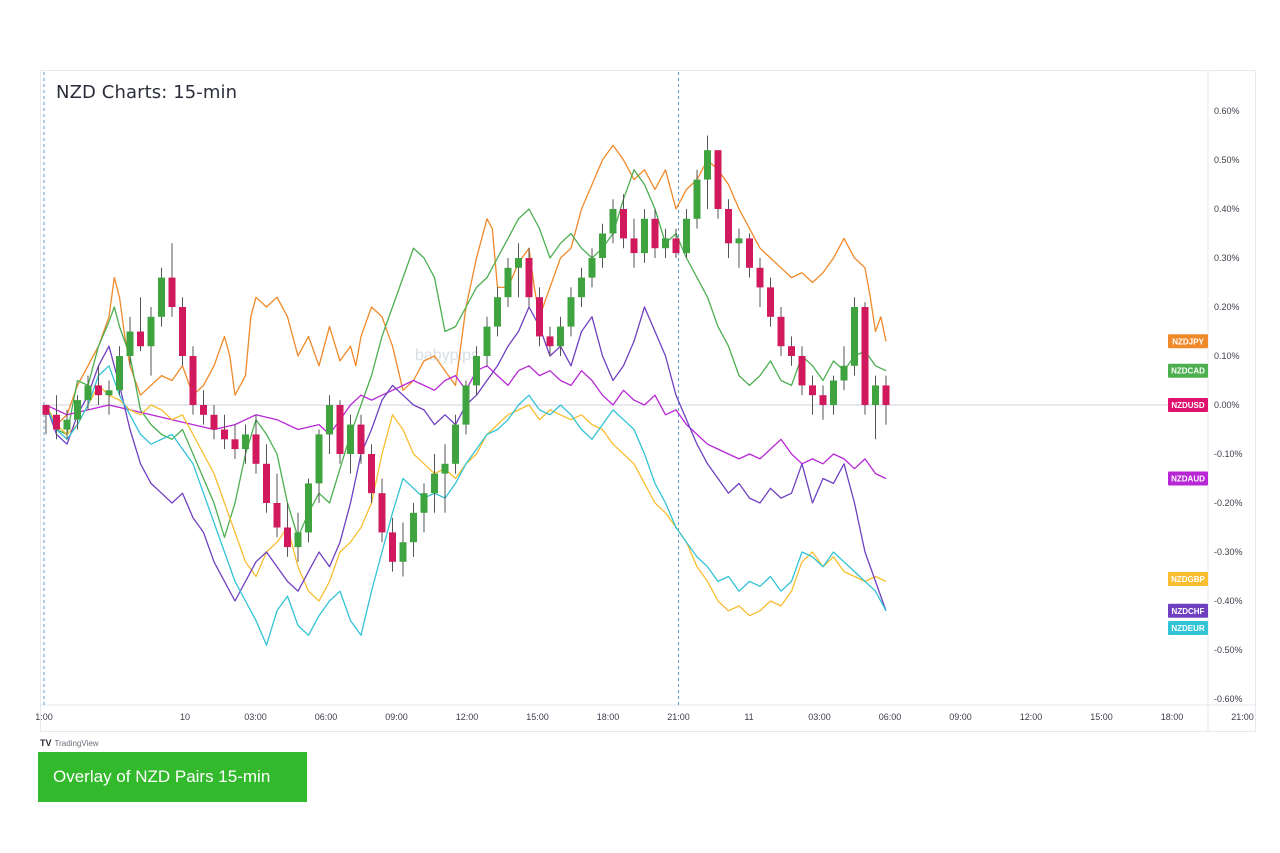 This screenshot has width=1280, height=853. What do you see at coordinates (1227, 356) in the screenshot?
I see `y-tick-label: 0.10%` at bounding box center [1227, 356].